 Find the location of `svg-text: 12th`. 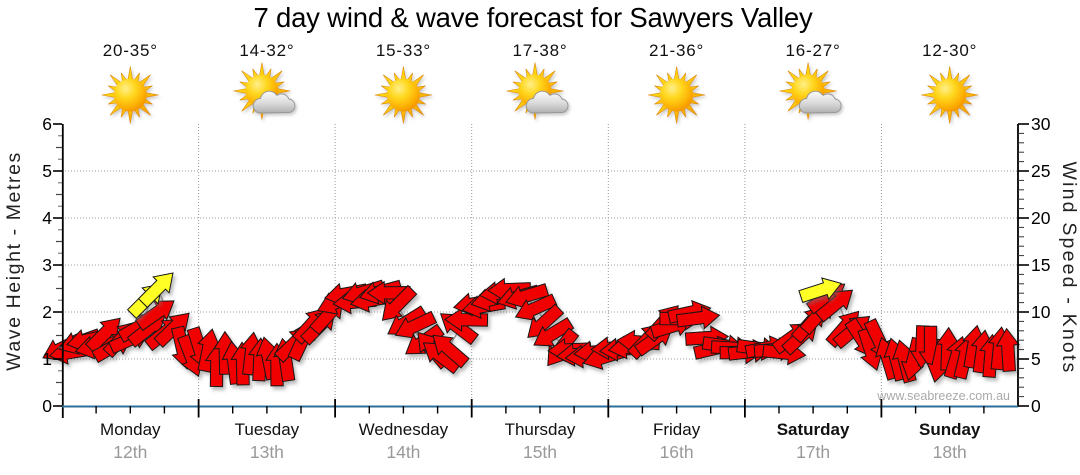

svg-text: 12th is located at coordinates (130, 452).